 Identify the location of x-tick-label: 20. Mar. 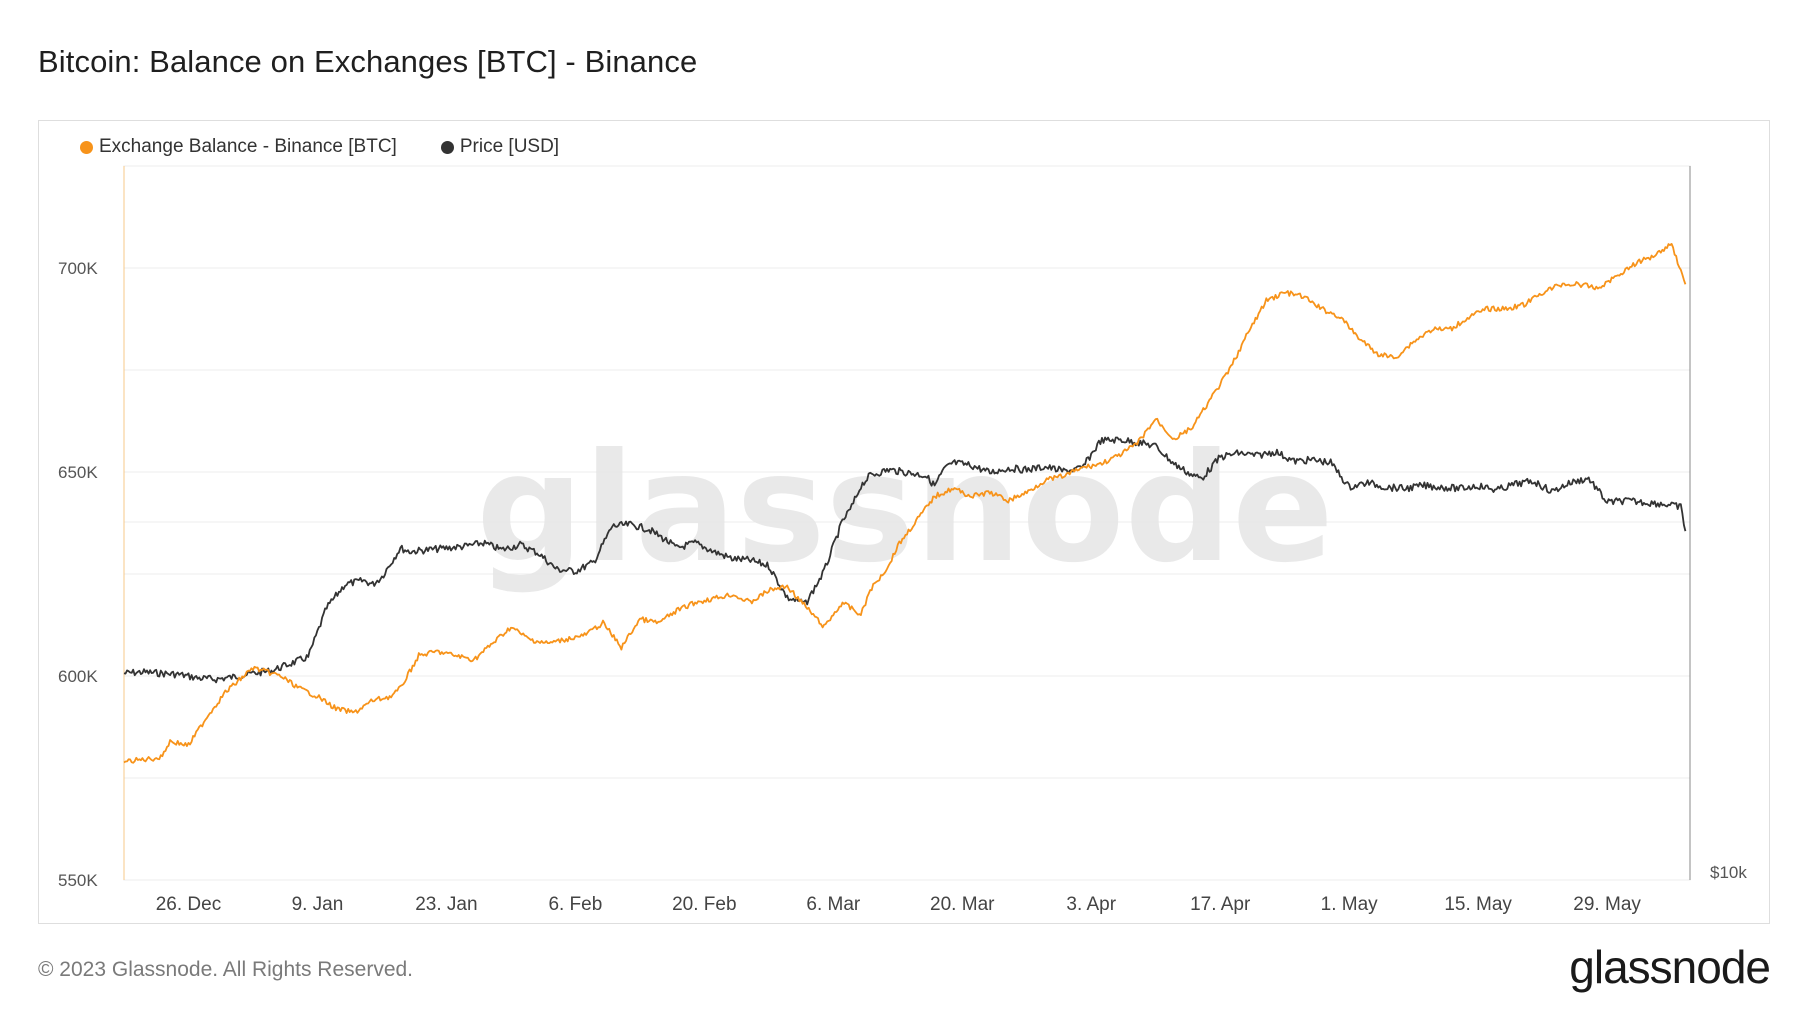
(962, 904).